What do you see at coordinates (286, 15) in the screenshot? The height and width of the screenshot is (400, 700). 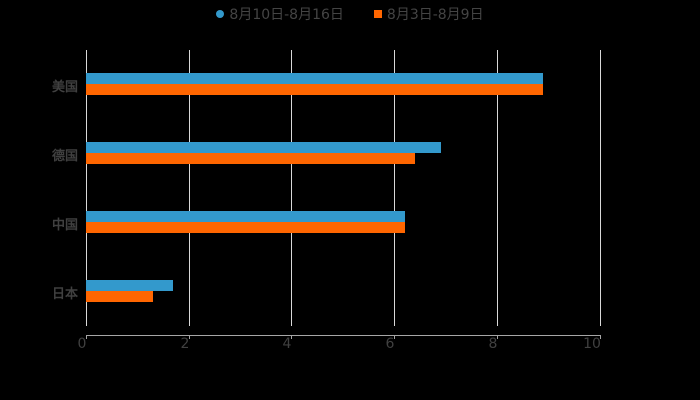 I see `legend-label: 8月10日-8月16日` at bounding box center [286, 15].